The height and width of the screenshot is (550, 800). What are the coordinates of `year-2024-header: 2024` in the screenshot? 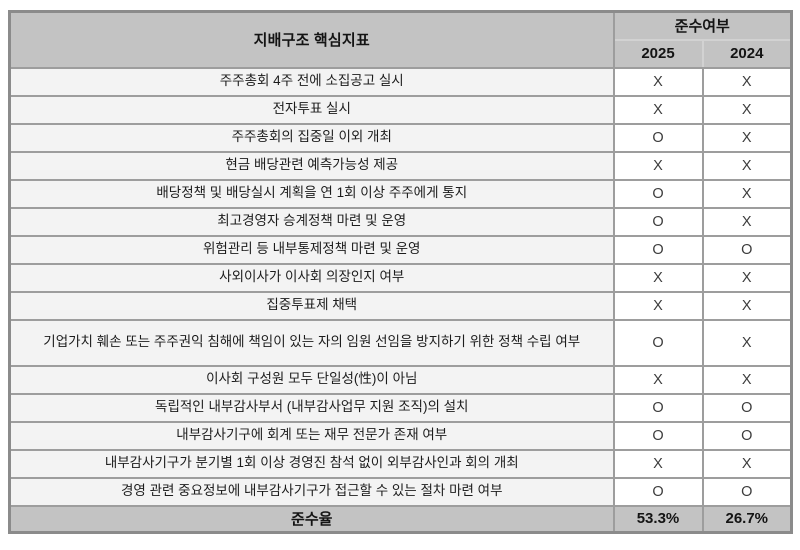 It's located at (747, 53).